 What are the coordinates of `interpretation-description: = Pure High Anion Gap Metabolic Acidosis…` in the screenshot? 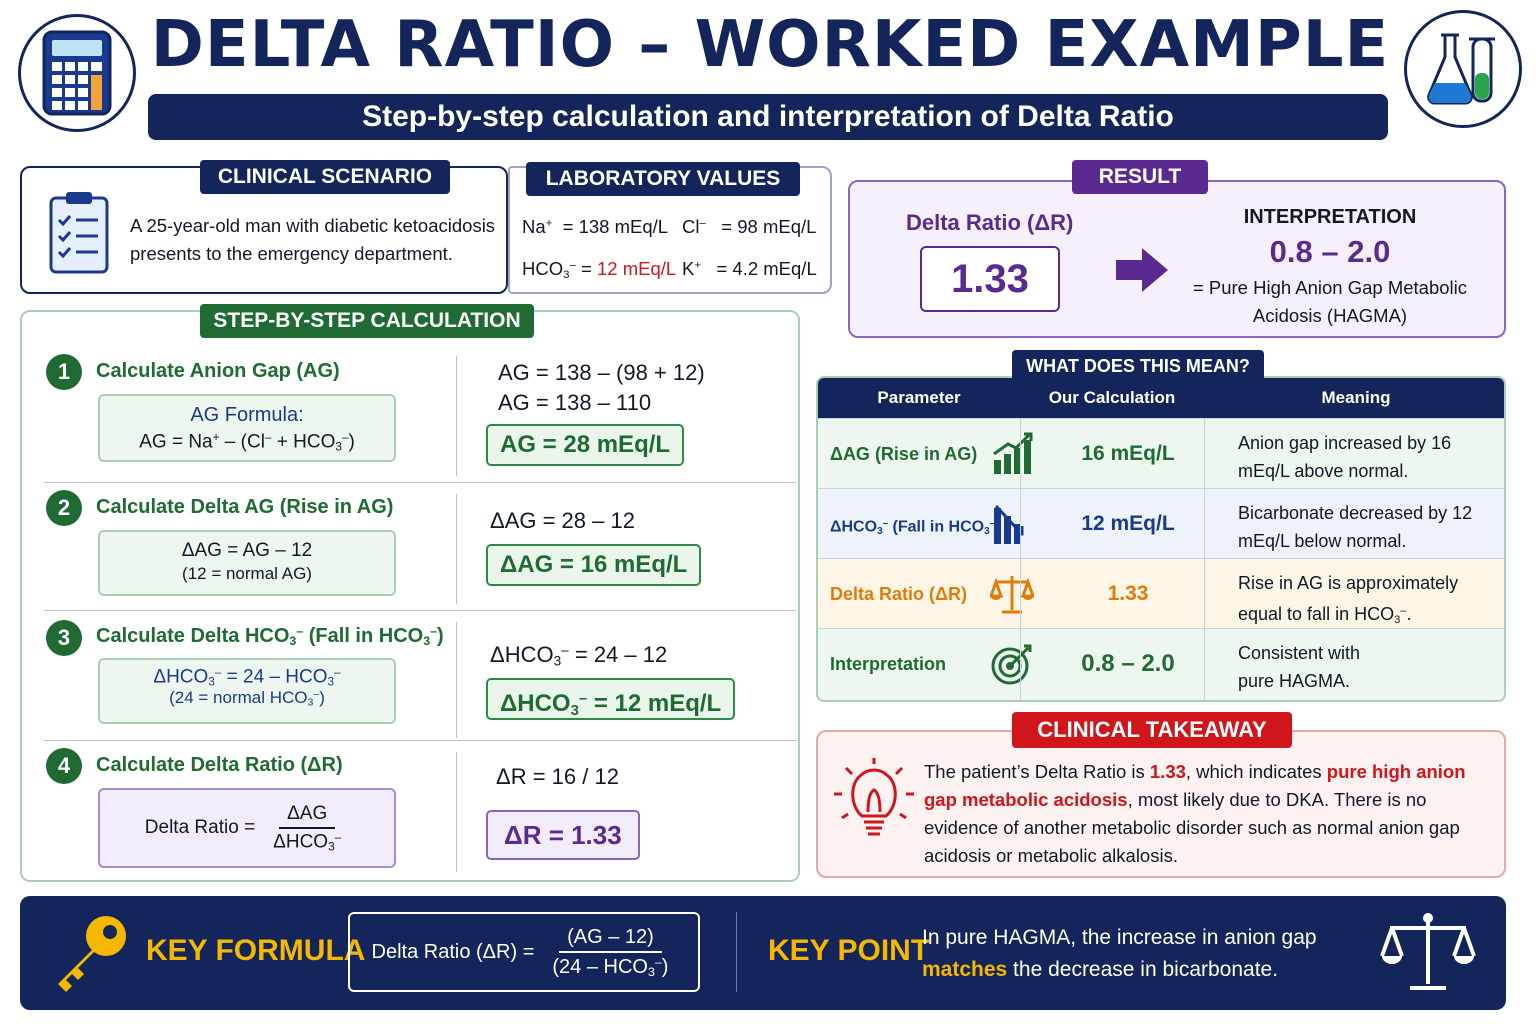 It's located at (1330, 301).